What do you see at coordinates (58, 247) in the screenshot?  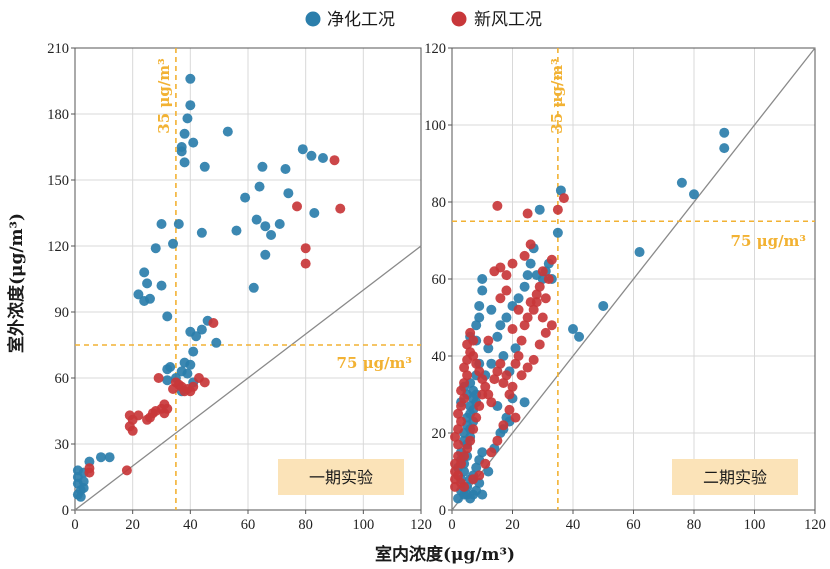 I see `y-tick-label: 120` at bounding box center [58, 247].